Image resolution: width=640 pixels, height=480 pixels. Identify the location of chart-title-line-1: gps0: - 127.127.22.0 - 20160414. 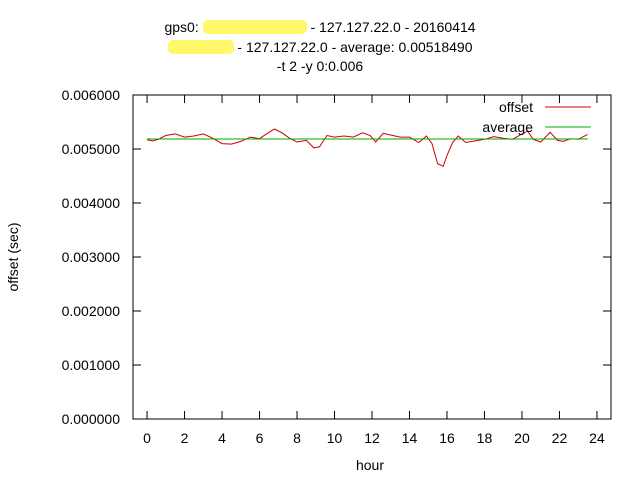
(320, 27).